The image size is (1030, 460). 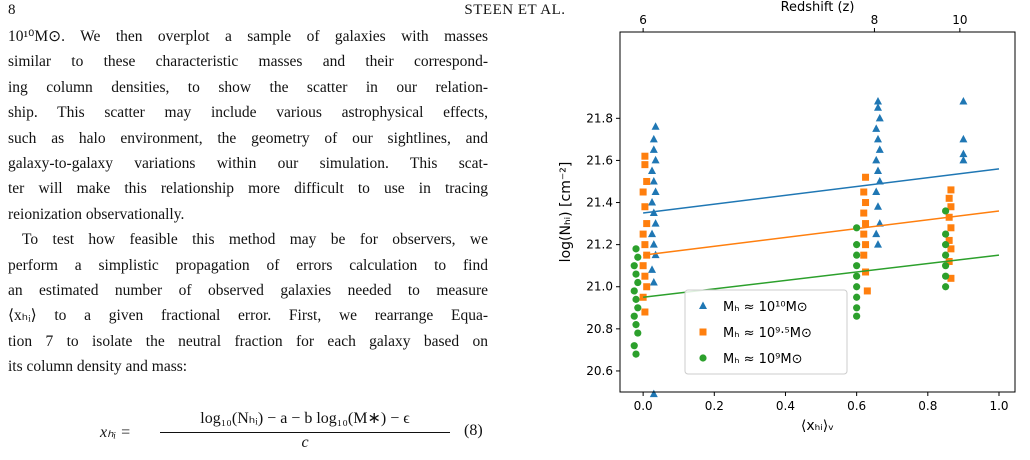 I want to click on legend-label: Mₕ ≈ 10⁹·⁵M⊙, so click(x=767, y=333).